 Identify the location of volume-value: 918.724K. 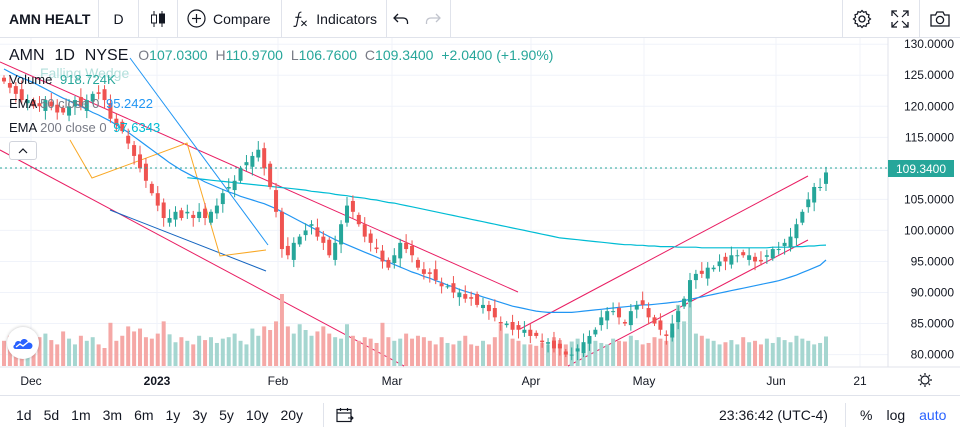
(88, 79).